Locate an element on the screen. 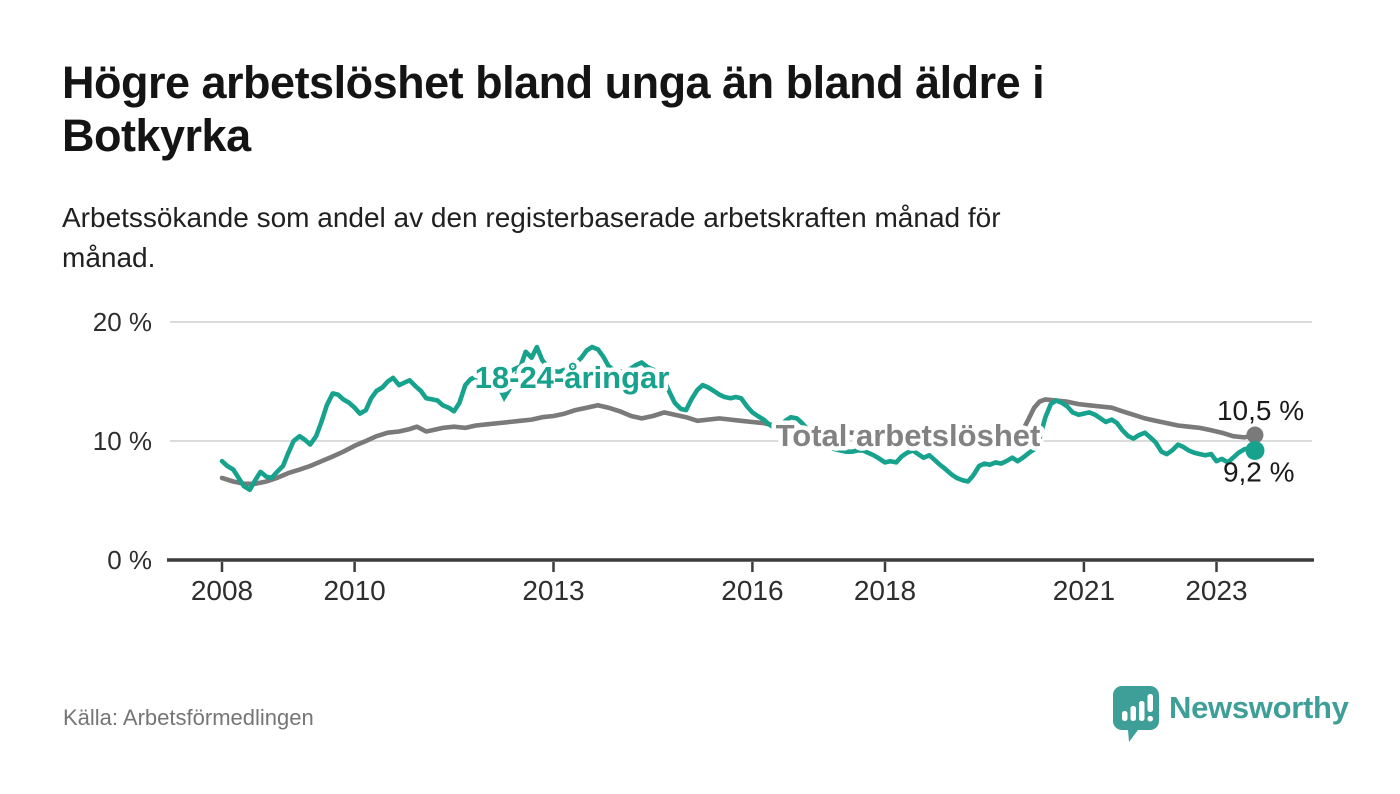  bar-chart-bar-large is located at coordinates (1142, 711).